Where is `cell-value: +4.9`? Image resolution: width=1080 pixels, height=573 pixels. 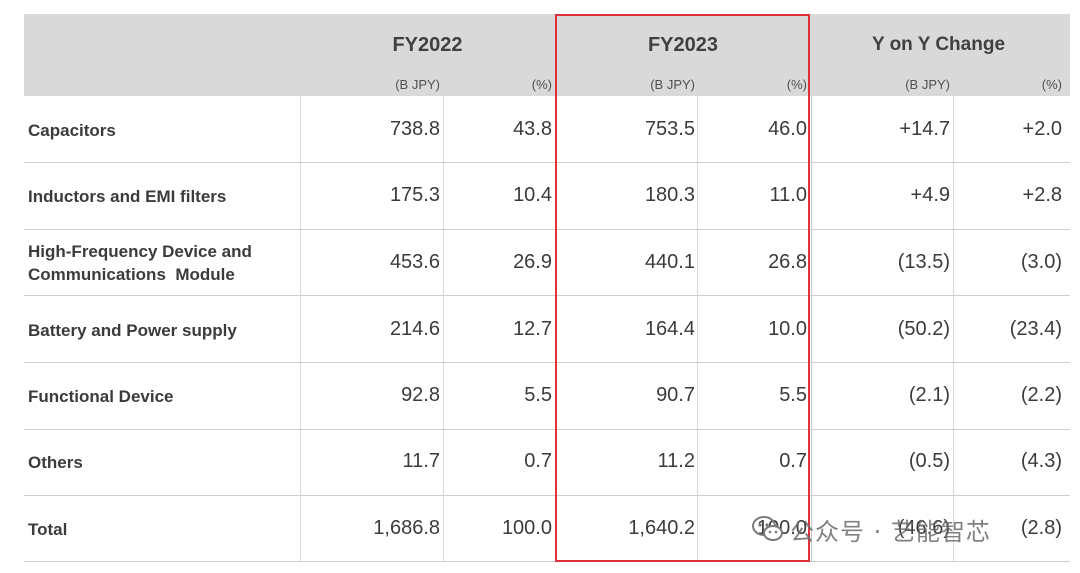 cell-value: +4.9 is located at coordinates (930, 195).